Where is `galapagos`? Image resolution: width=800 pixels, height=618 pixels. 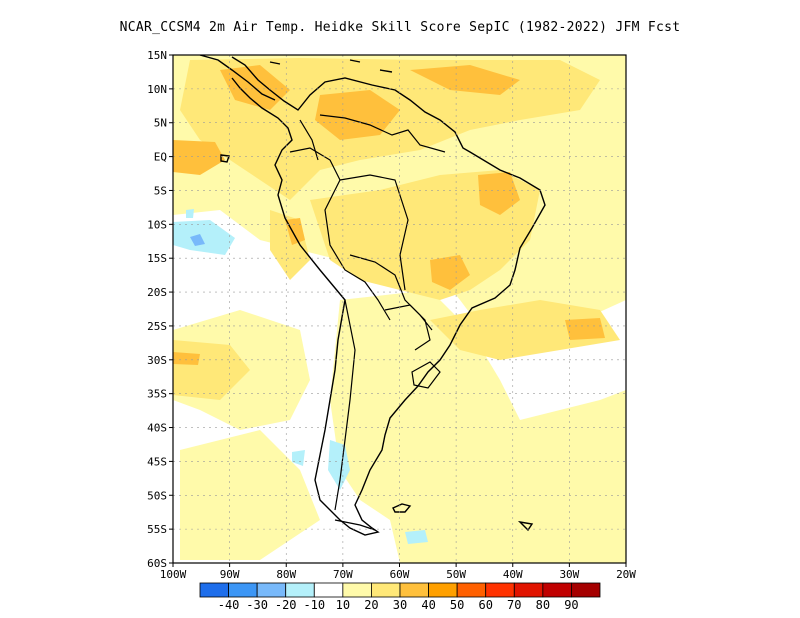
galapagos is located at coordinates (225, 158).